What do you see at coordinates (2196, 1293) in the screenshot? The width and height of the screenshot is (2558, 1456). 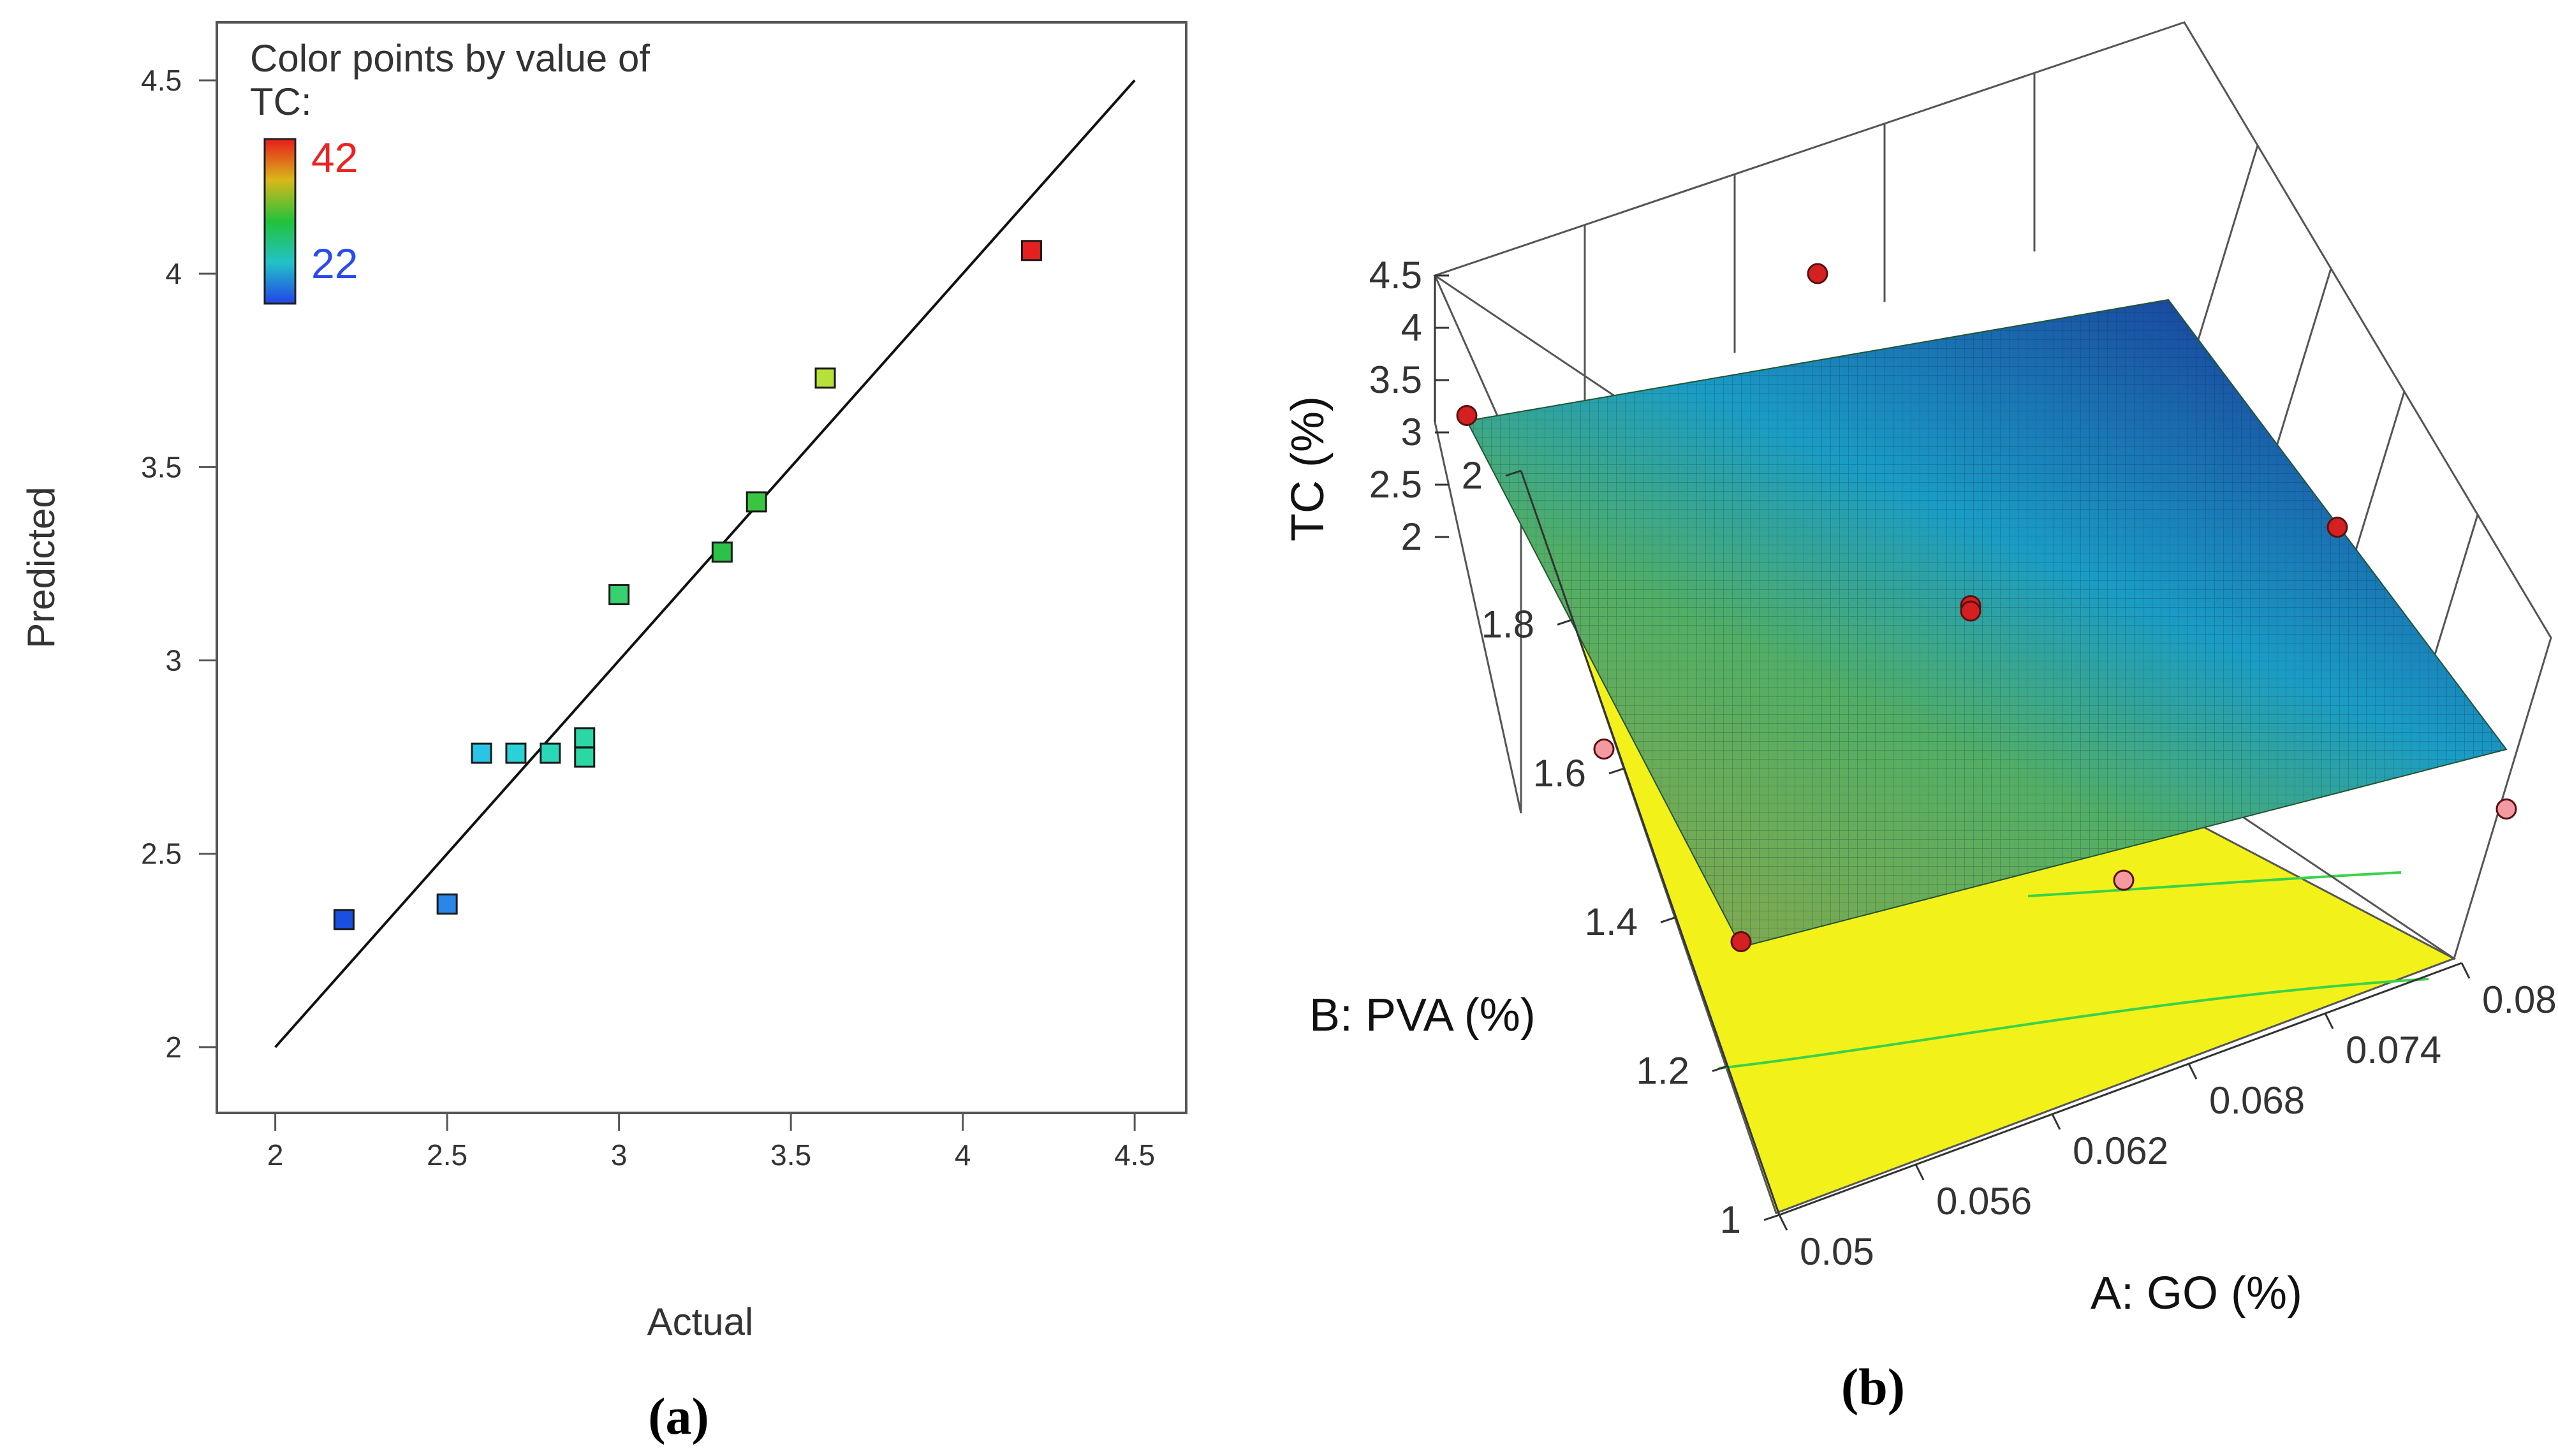 I see `go-axis-label: A: GO (%)` at bounding box center [2196, 1293].